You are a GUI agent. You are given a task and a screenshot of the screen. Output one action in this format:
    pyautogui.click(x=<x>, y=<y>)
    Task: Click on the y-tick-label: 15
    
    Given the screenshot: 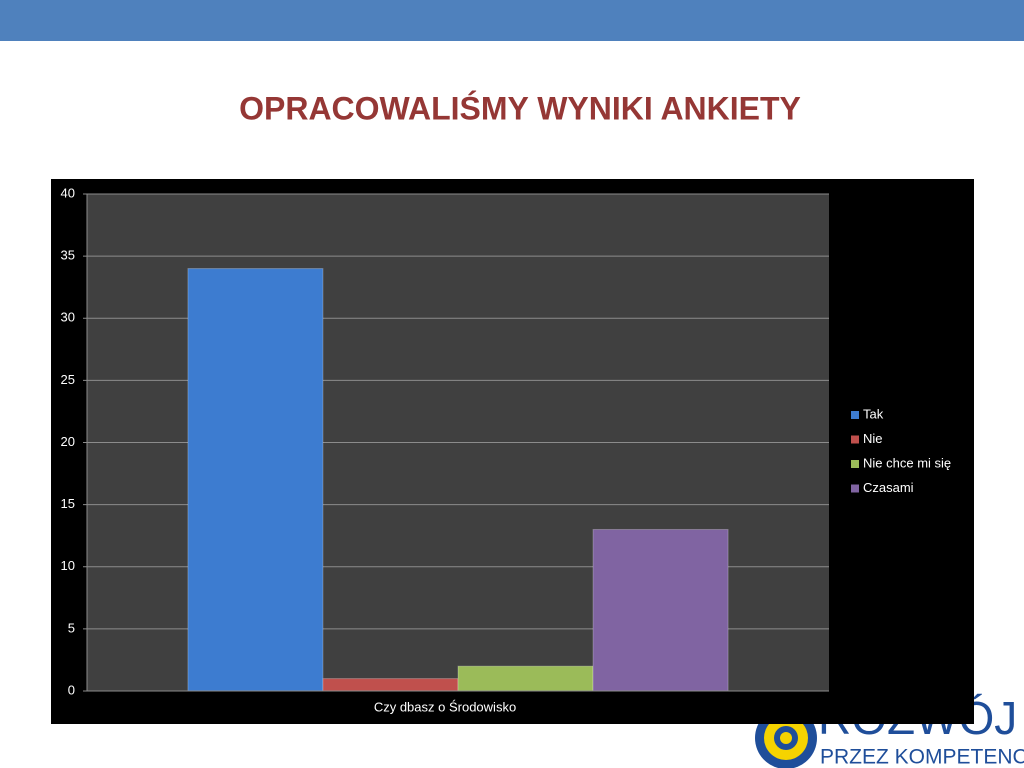 What is the action you would take?
    pyautogui.click(x=68, y=503)
    